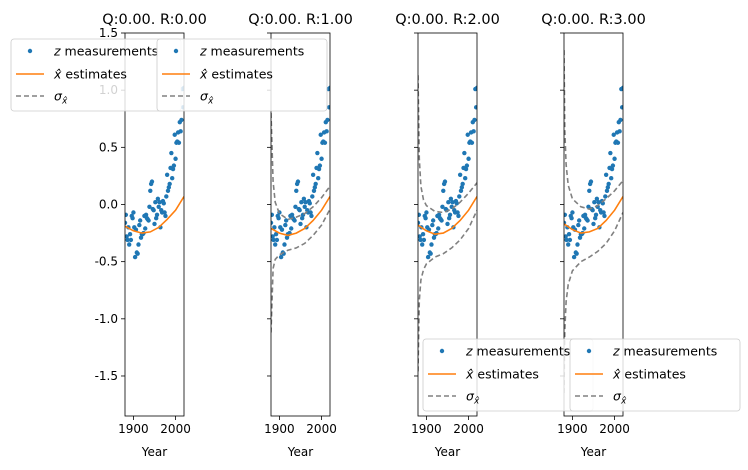 This screenshot has width=748, height=470. What do you see at coordinates (522, 351) in the screenshot?
I see `legend-text: measurements` at bounding box center [522, 351].